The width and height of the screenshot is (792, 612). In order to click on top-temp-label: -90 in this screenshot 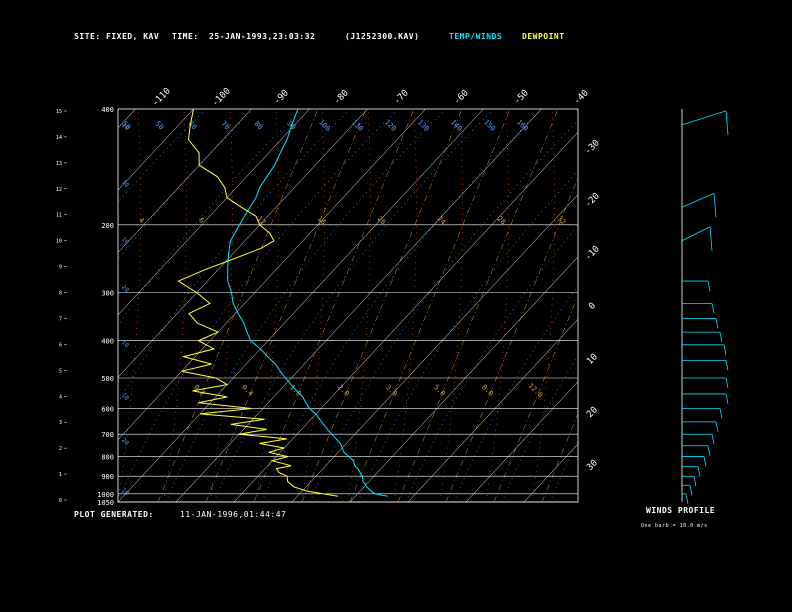, I will do `click(281, 97)`.